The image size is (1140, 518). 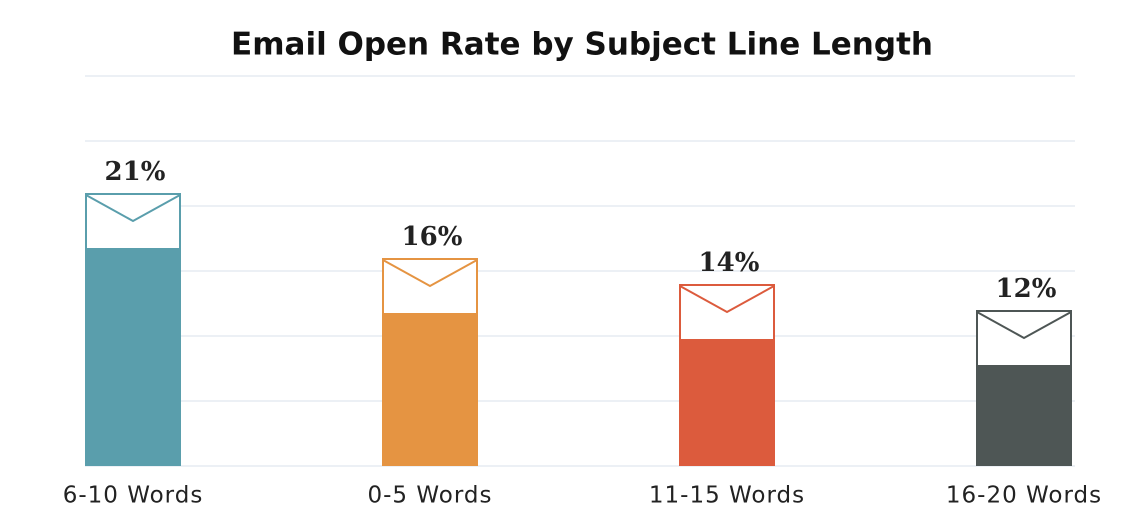 I want to click on x-tick-label: 0-5 Words, so click(x=430, y=496).